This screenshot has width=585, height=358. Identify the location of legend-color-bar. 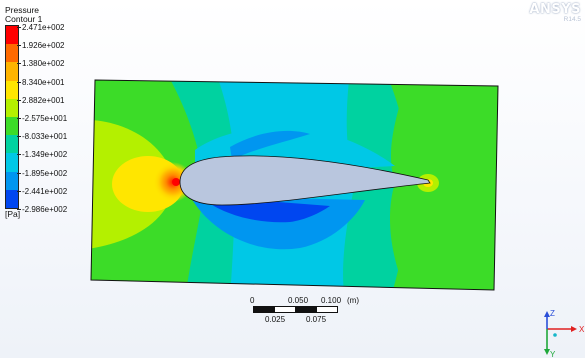
(12, 117).